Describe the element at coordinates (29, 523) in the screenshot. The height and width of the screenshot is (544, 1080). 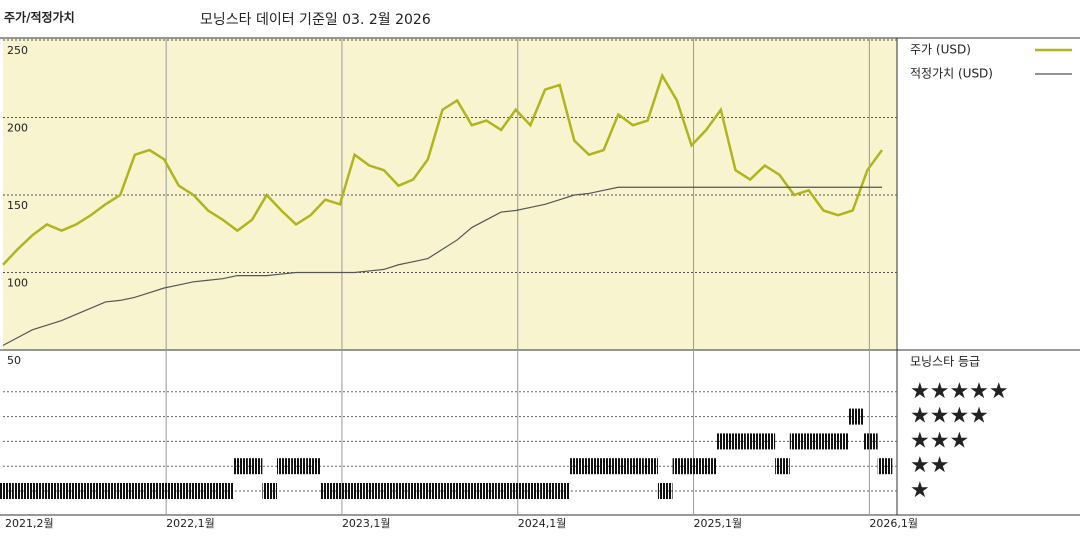
I see `x-tick-label: 2021,2월` at that location.